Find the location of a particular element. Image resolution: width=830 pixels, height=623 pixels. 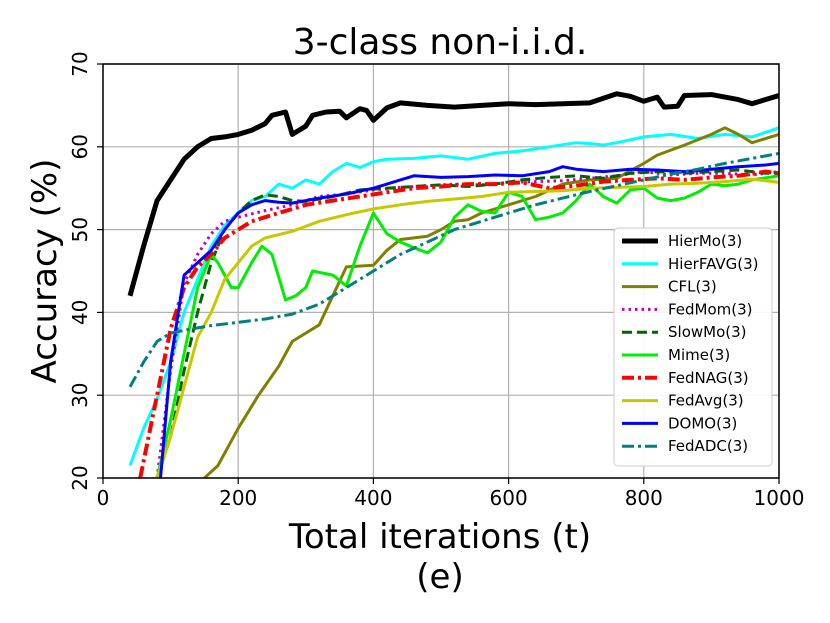

y-tick-label: 30 is located at coordinates (80, 394).